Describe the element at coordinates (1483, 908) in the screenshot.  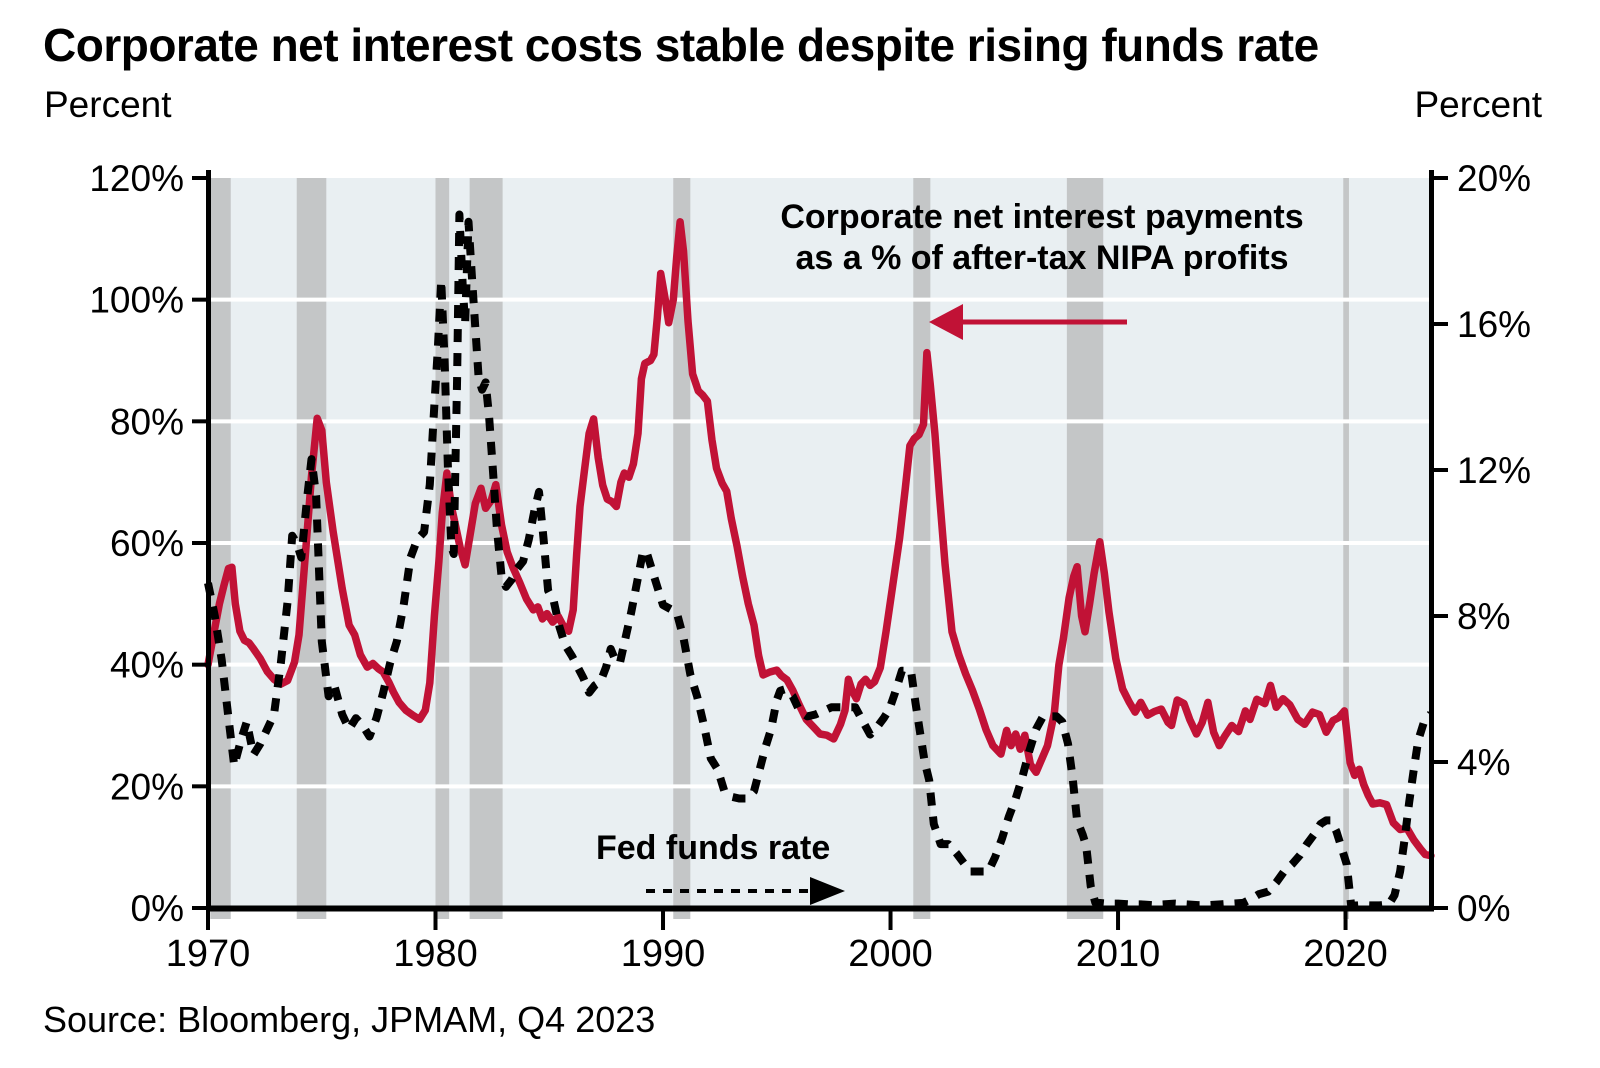
I see `right-axis-tick-label: 0%` at that location.